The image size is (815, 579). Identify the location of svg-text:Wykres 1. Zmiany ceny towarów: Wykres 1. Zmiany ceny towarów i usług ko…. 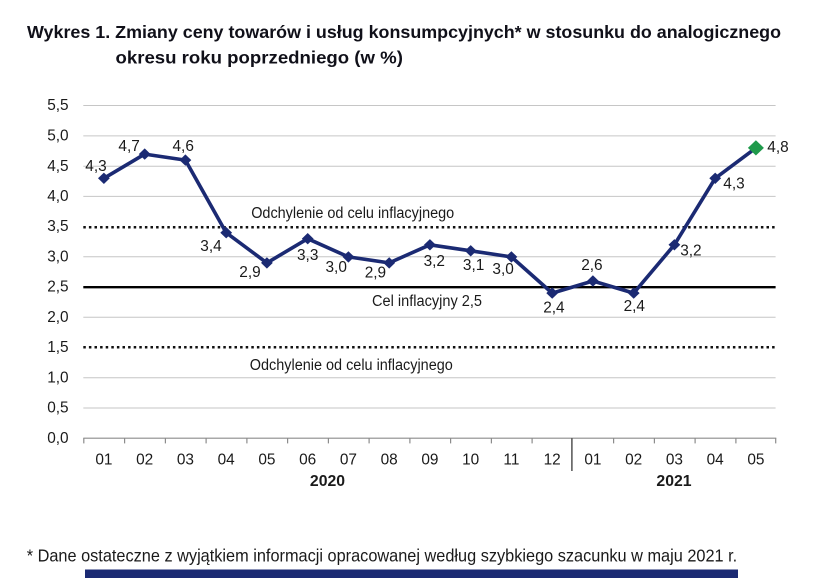
(404, 32).